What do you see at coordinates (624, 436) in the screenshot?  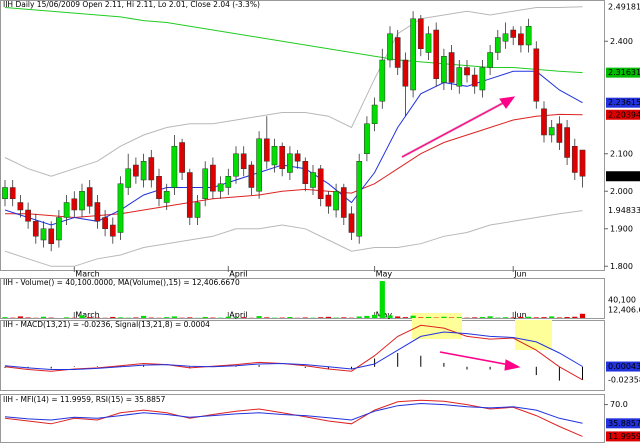 I see `oscillator-tag: 11.9959` at bounding box center [624, 436].